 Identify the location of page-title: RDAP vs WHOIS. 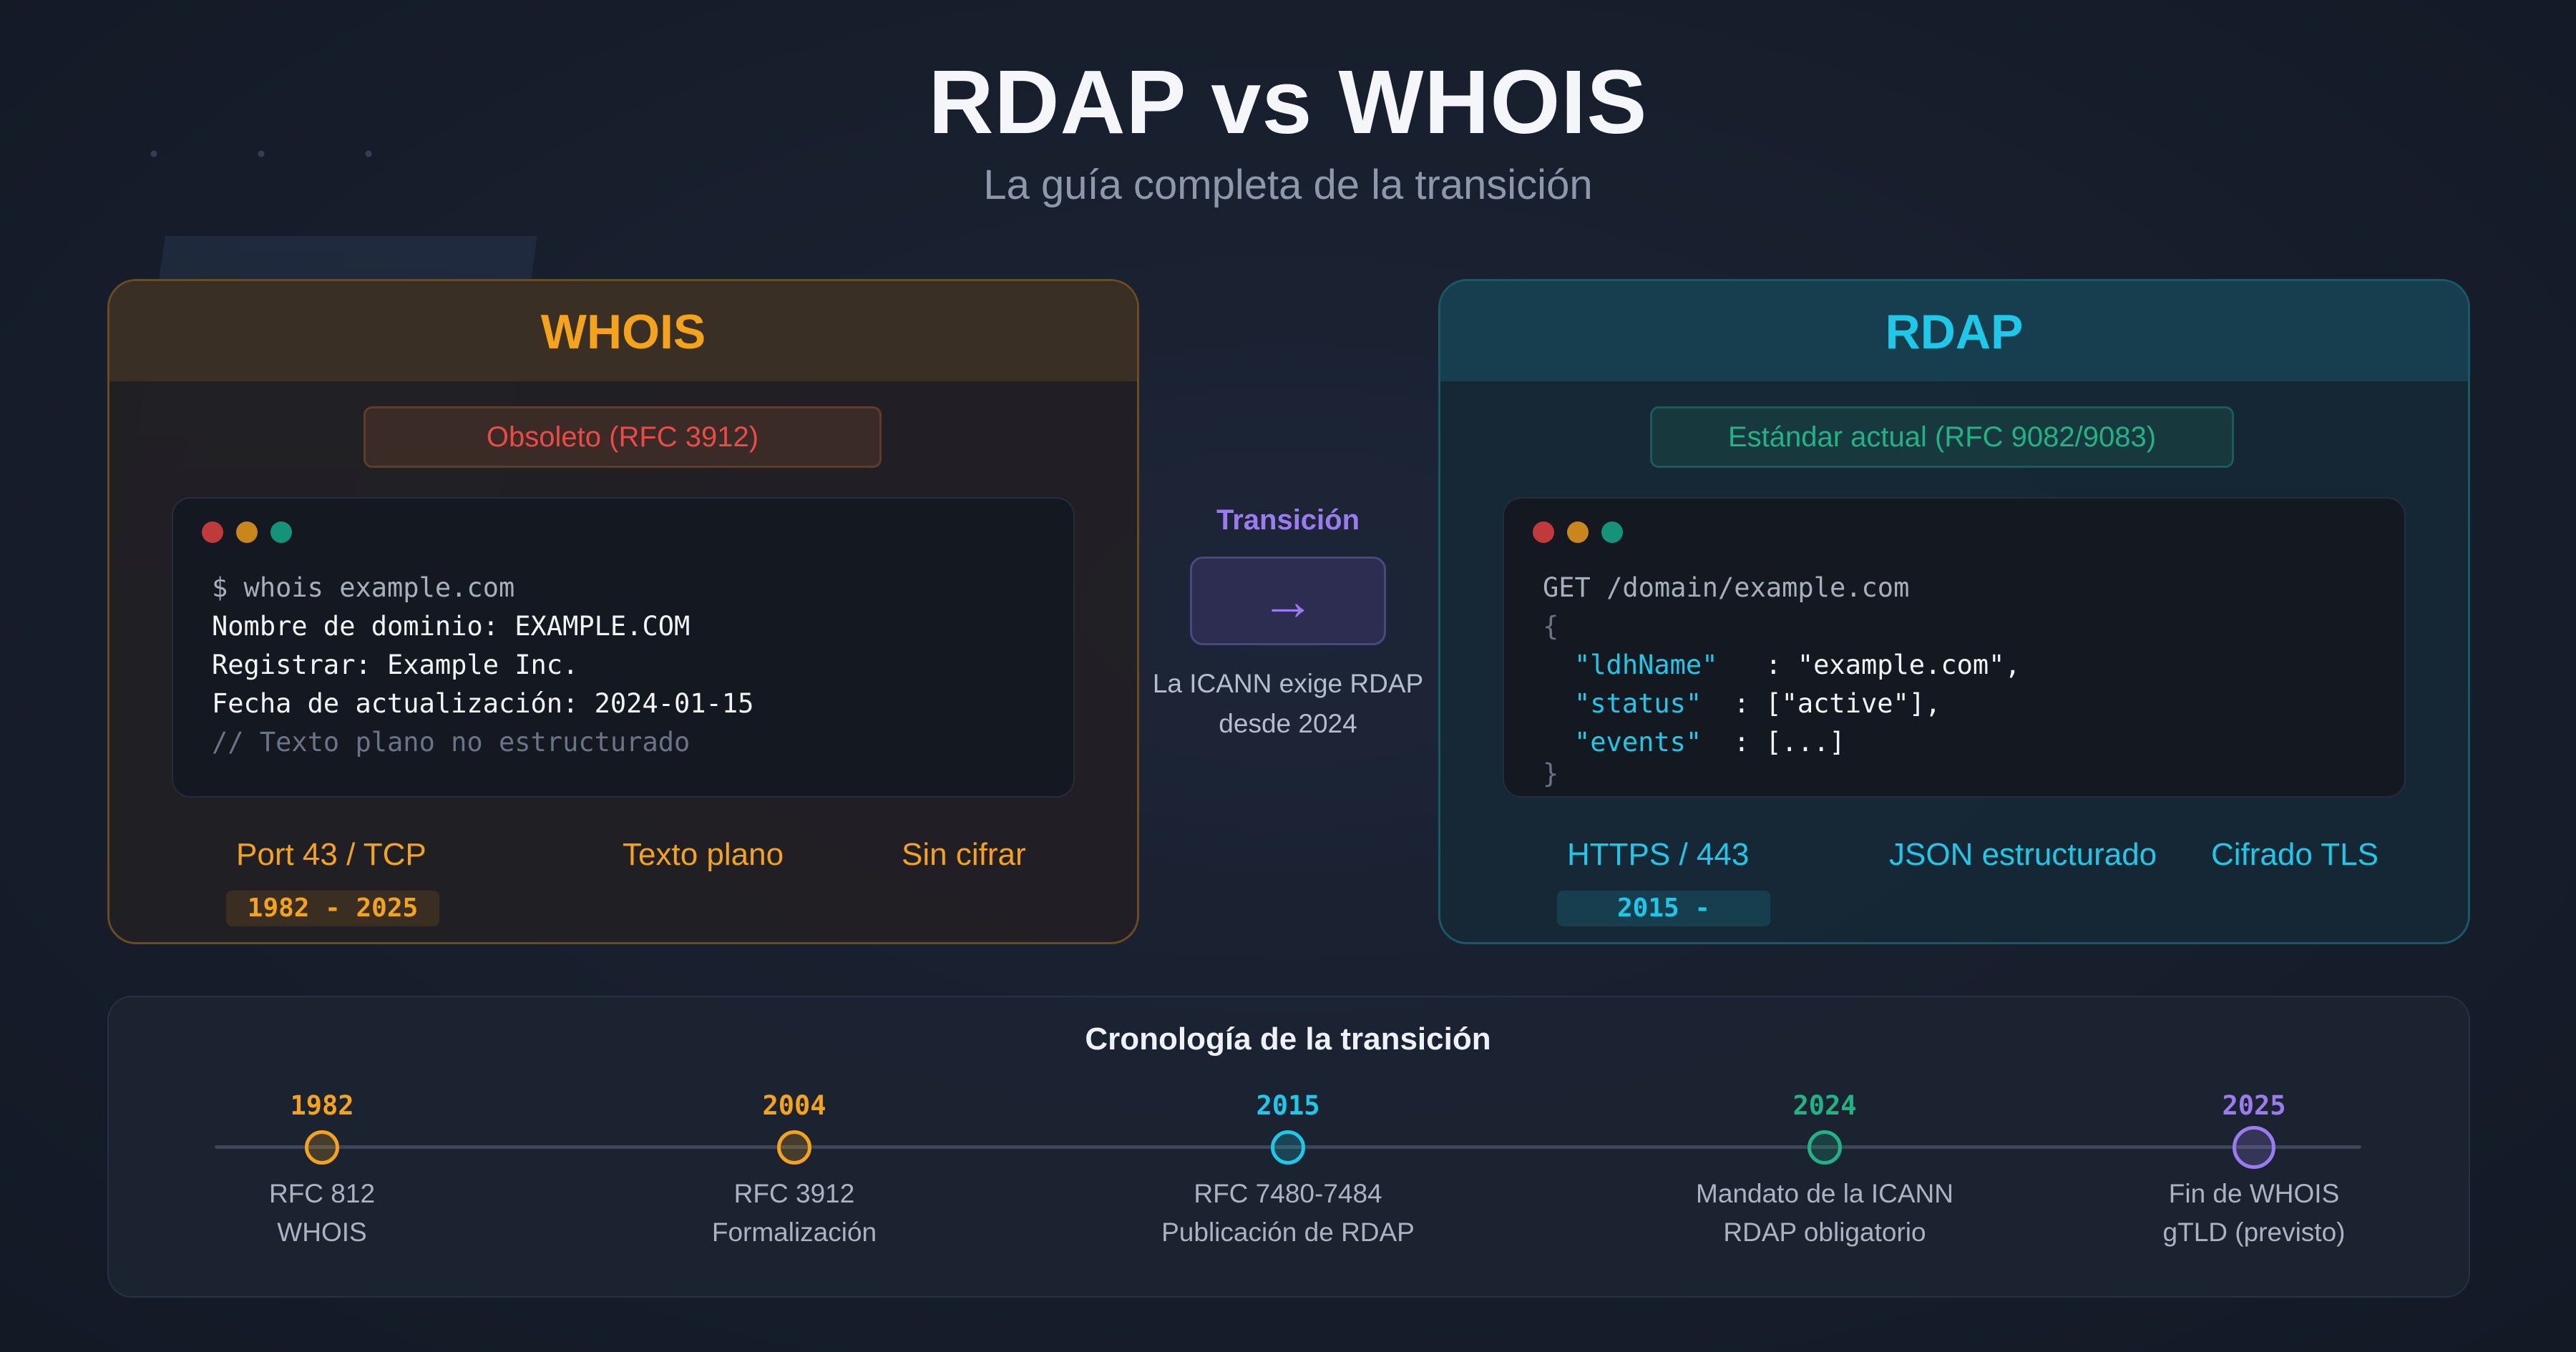
(1288, 102).